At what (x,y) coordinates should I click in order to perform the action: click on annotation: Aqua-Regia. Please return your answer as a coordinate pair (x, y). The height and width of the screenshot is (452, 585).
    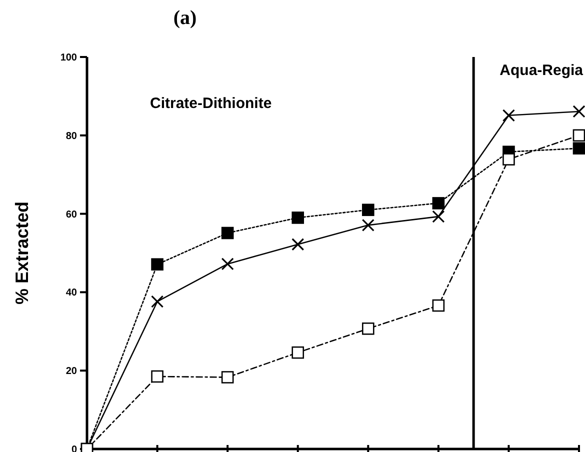
    Looking at the image, I should click on (542, 70).